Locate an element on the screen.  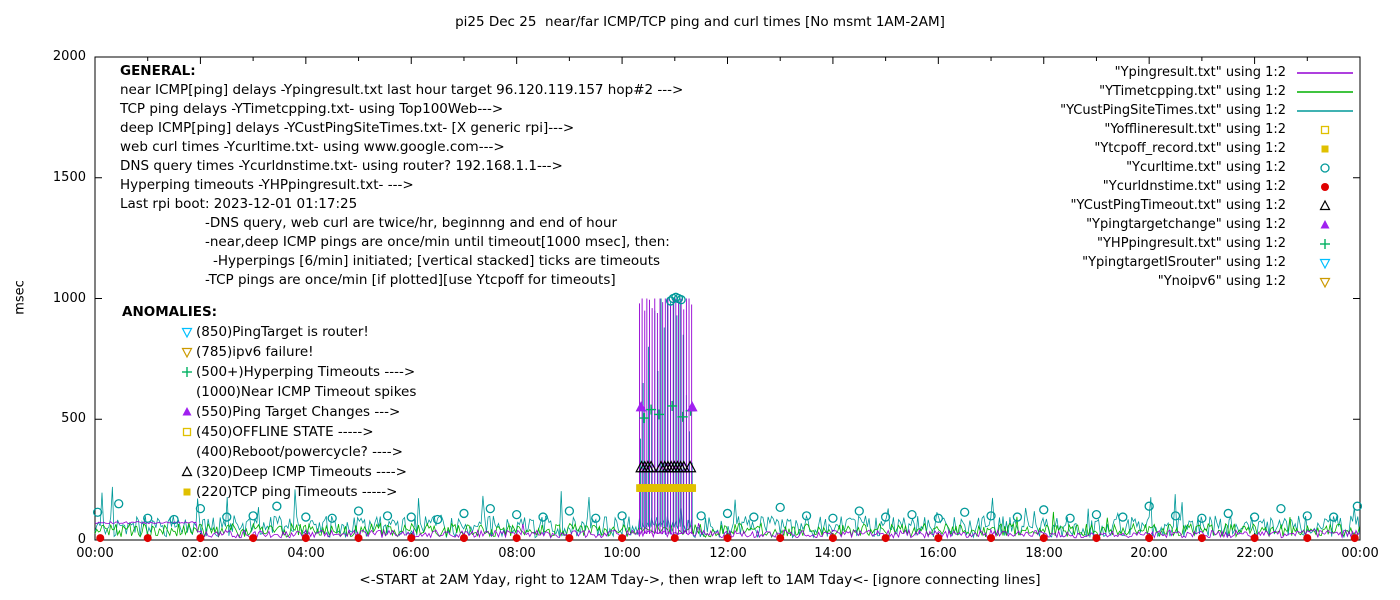
legend-item: "YCustPingTimeout.txt" using 1:2 is located at coordinates (1208, 205).